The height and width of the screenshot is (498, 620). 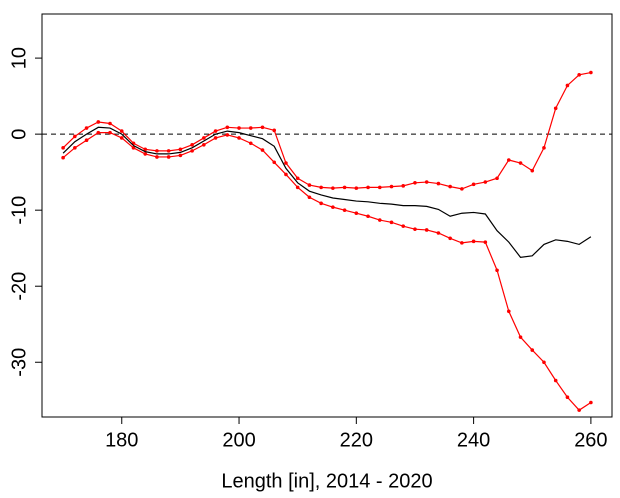 I want to click on x-tick-label: 220, so click(x=356, y=440).